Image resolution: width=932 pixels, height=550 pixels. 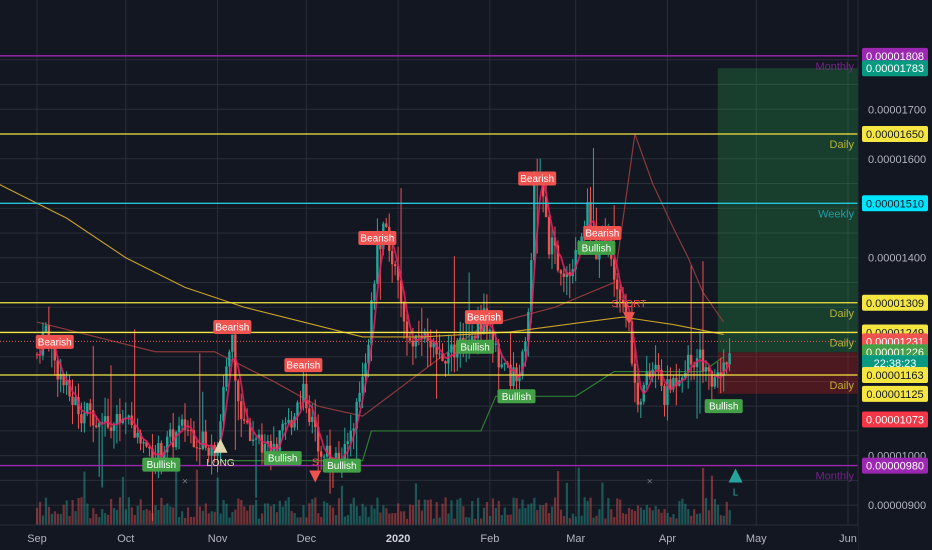 I want to click on loss-zone, so click(x=787, y=373).